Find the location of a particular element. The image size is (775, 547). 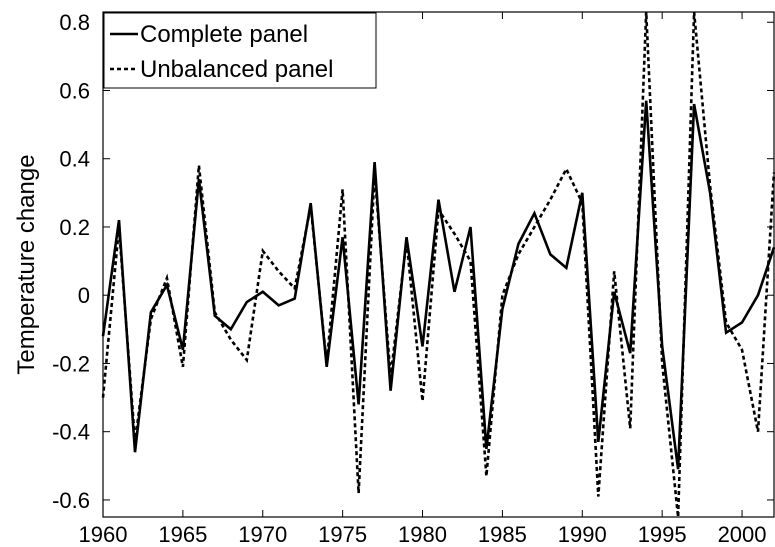

x-tick-label: 1985 is located at coordinates (502, 534).